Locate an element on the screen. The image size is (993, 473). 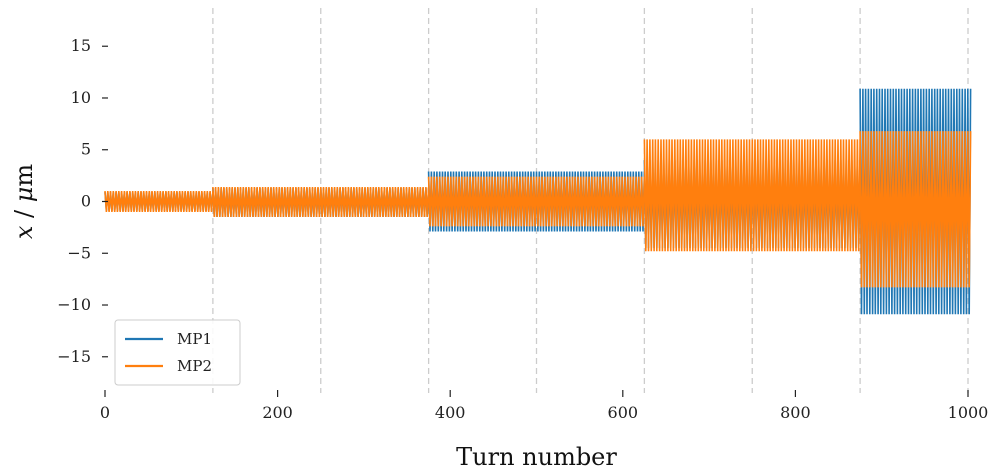
y-axis-label-unit-prefix: μ is located at coordinates (24, 195).